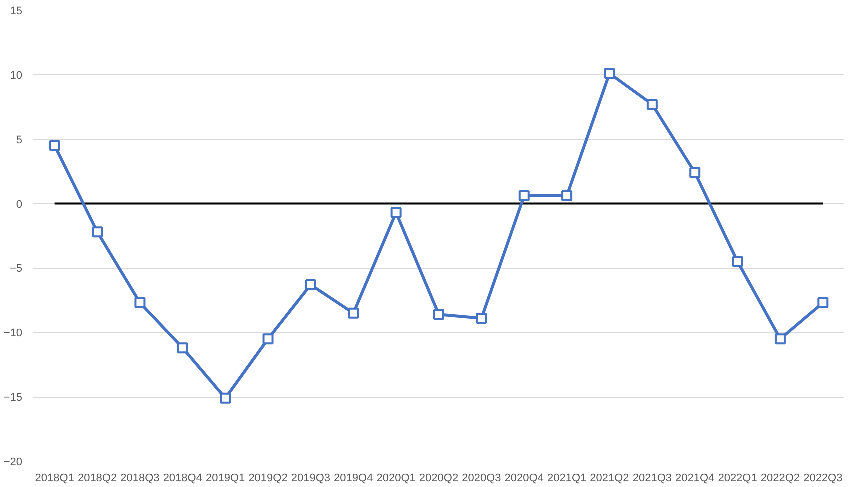 The width and height of the screenshot is (854, 487). I want to click on y-tick-label: 10, so click(16, 76).